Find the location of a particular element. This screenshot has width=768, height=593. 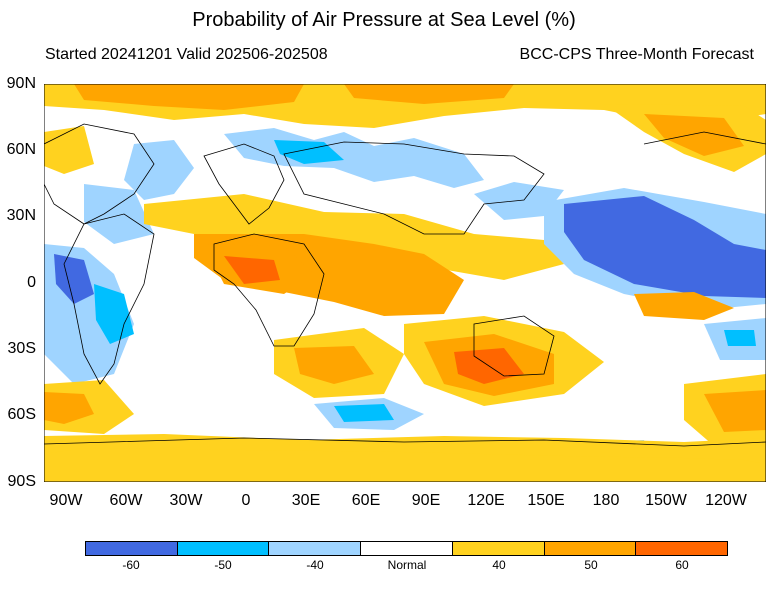

lon-label-90e: 90E is located at coordinates (426, 500).